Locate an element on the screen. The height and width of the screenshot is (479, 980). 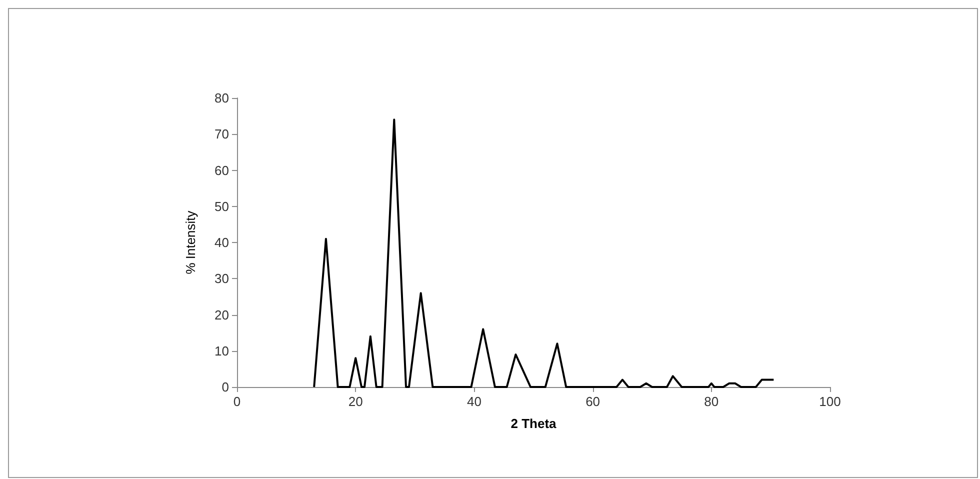
x-tick-label: 80 is located at coordinates (711, 401).